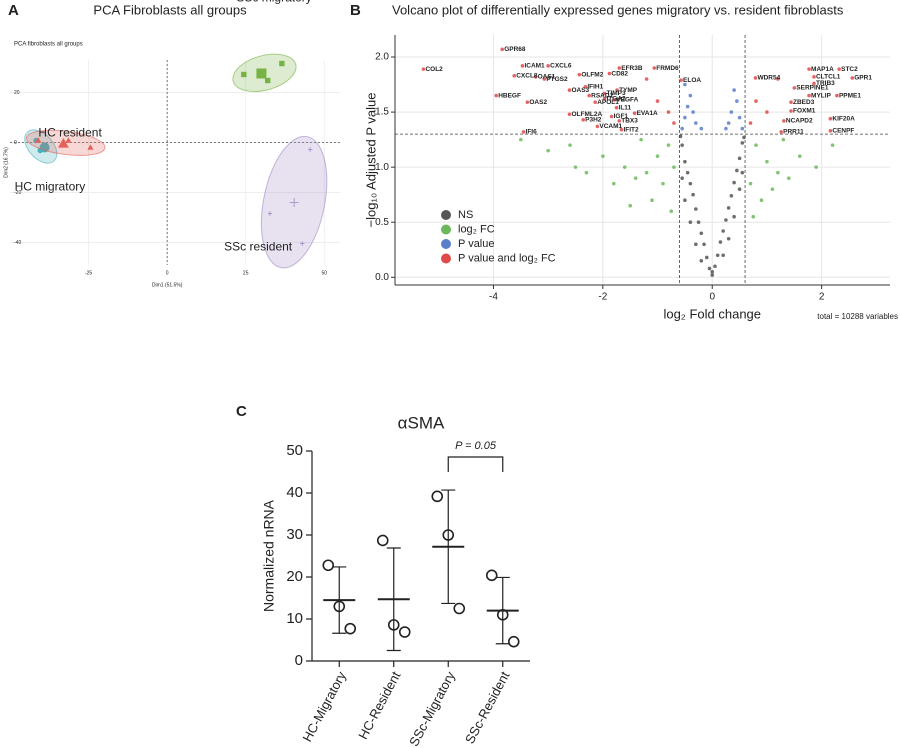  What do you see at coordinates (627, 100) in the screenshot?
I see `gene-label: VEGFA` at bounding box center [627, 100].